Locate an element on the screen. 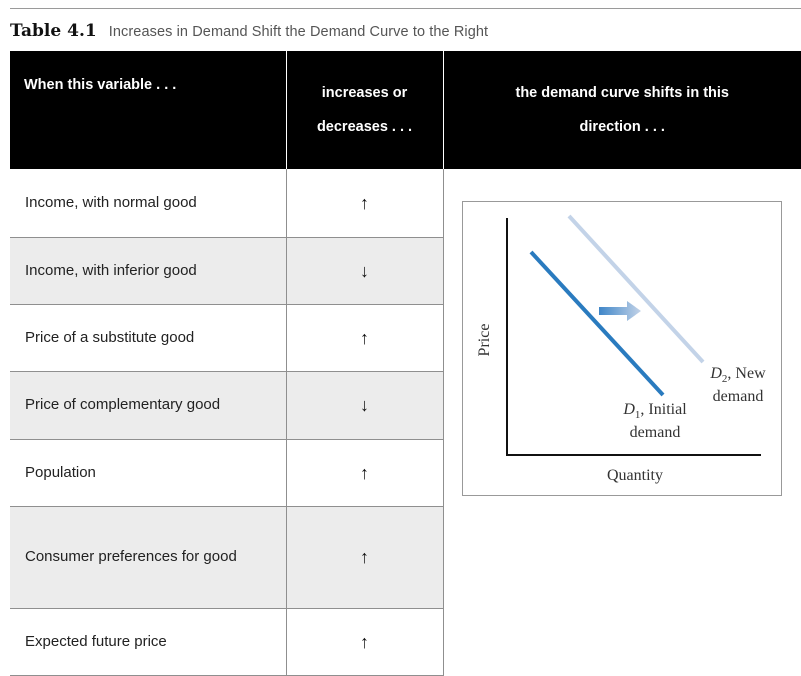 The height and width of the screenshot is (676, 801). d1-subscript: 1 is located at coordinates (637, 415).